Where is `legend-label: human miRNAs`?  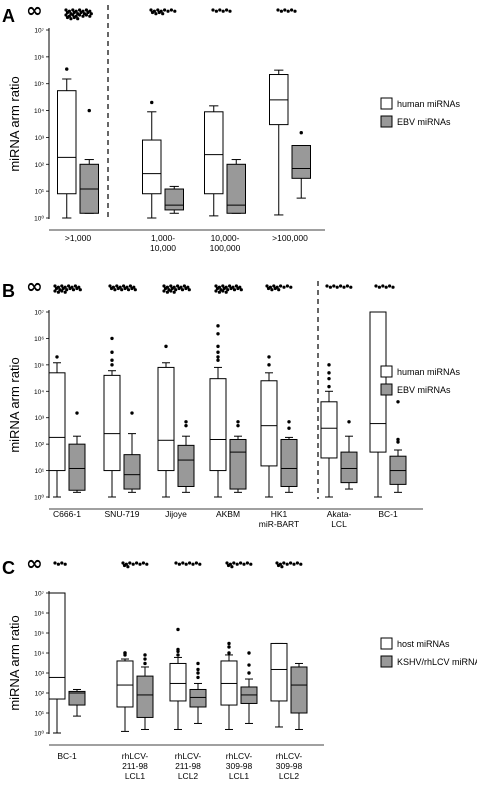
legend-label: human miRNAs is located at coordinates (429, 372).